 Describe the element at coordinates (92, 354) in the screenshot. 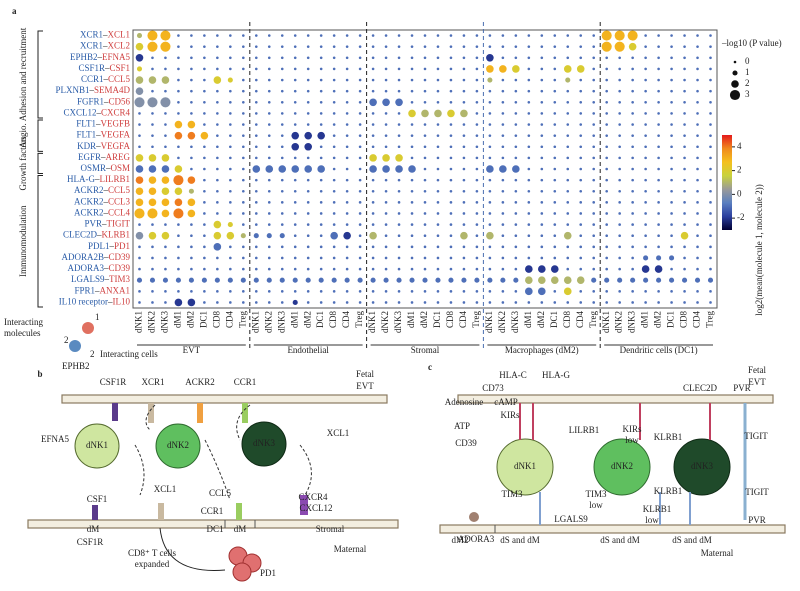

I see `icon-label: 2` at that location.